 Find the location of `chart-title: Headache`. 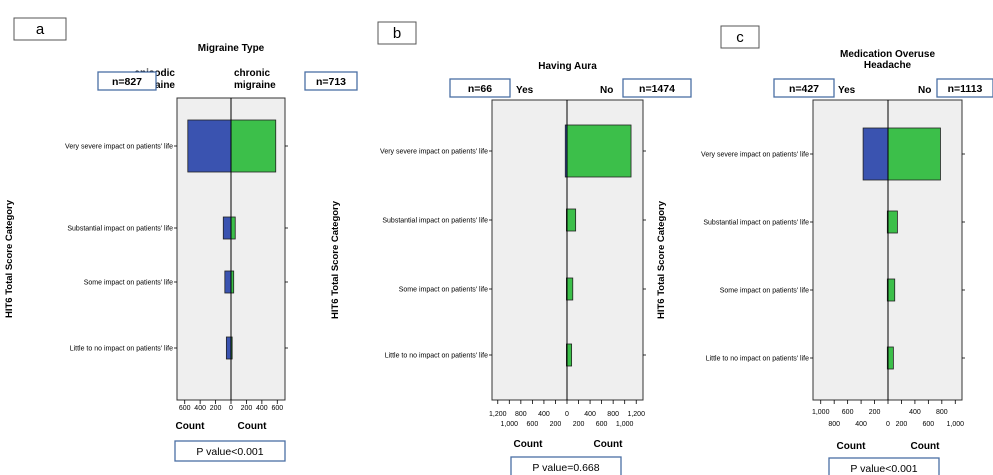

chart-title: Headache is located at coordinates (888, 65).